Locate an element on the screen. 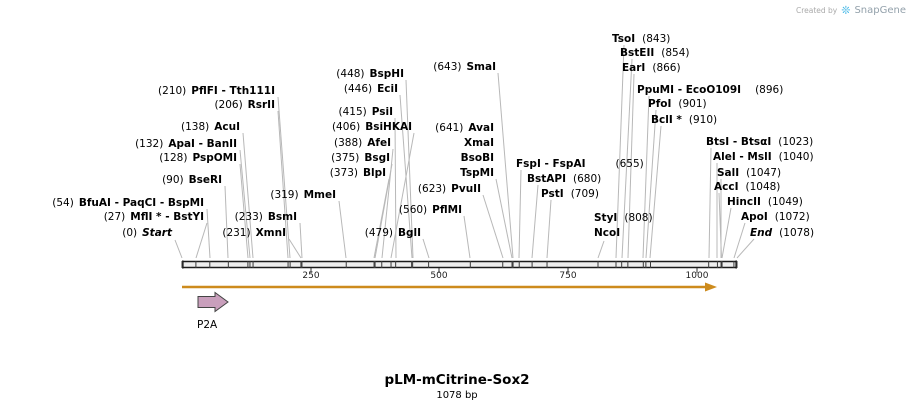  enzyme-site-label: BstAPI (680) is located at coordinates (564, 179).